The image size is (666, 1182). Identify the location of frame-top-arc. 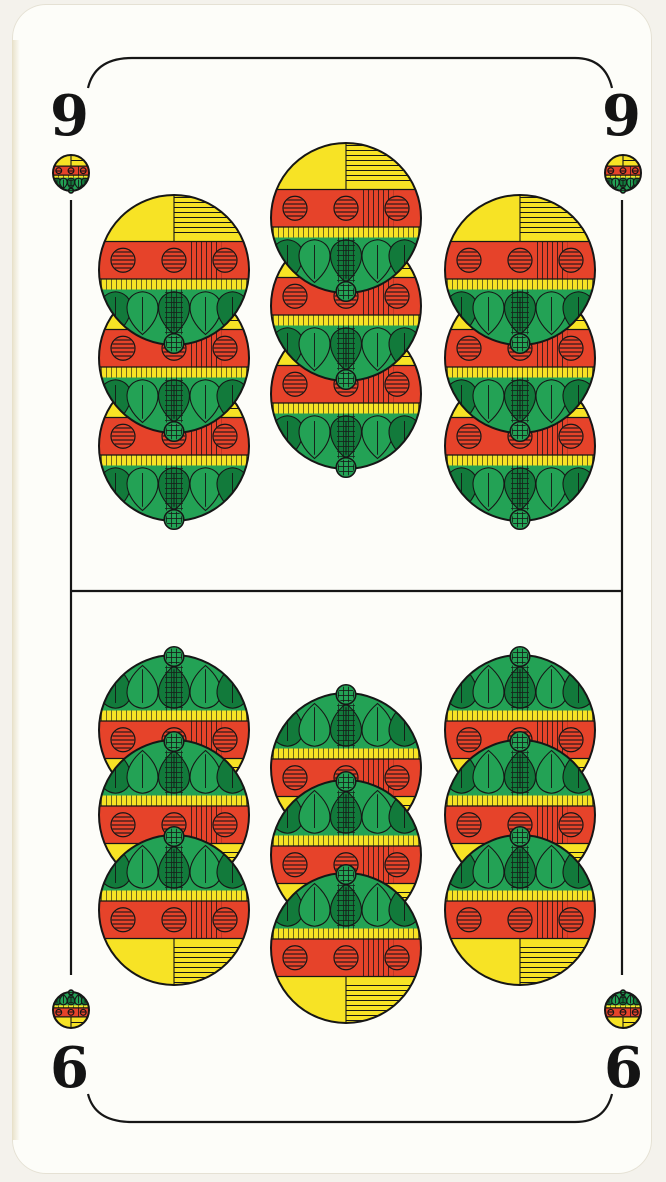
(350, 72).